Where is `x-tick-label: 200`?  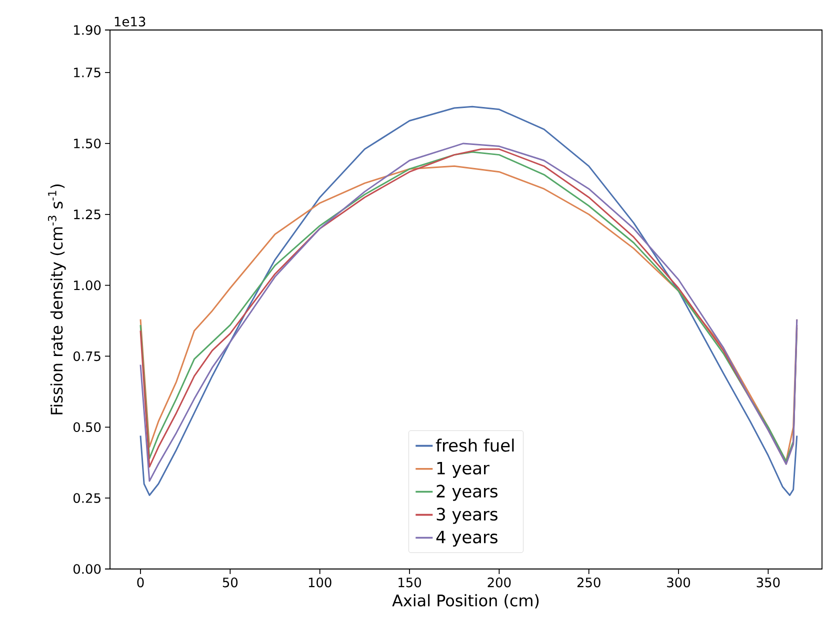
x-tick-label: 200 is located at coordinates (499, 583).